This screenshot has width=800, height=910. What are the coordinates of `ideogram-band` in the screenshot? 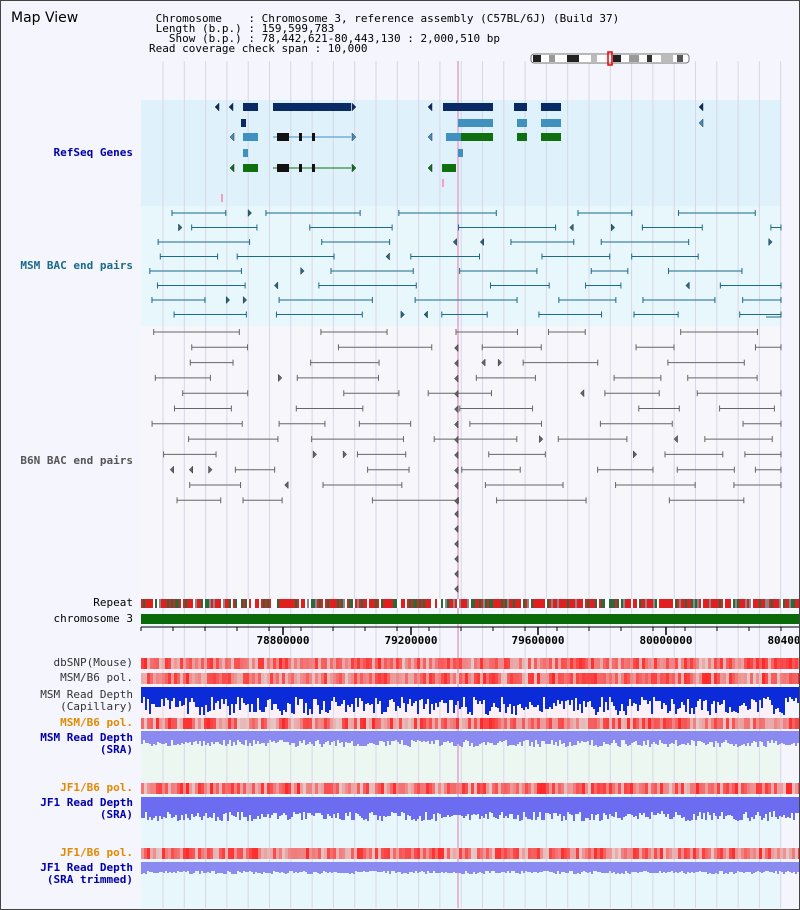 It's located at (552, 58).